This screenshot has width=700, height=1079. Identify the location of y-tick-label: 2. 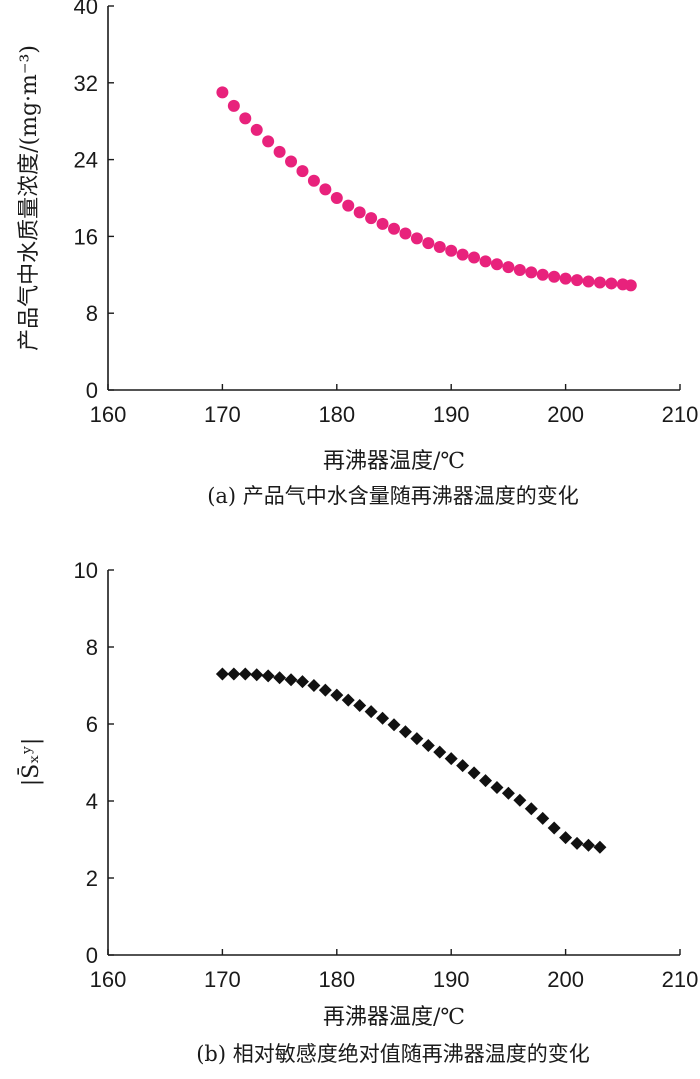
(92, 878).